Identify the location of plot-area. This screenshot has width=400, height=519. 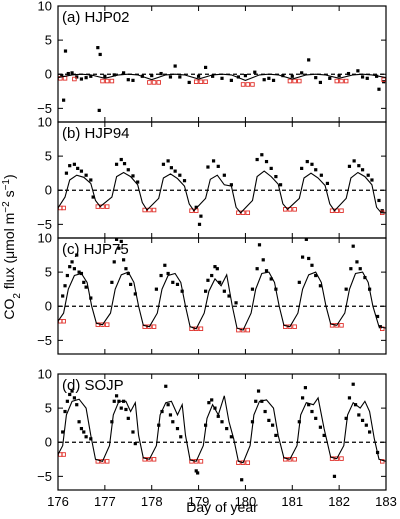
(222, 189).